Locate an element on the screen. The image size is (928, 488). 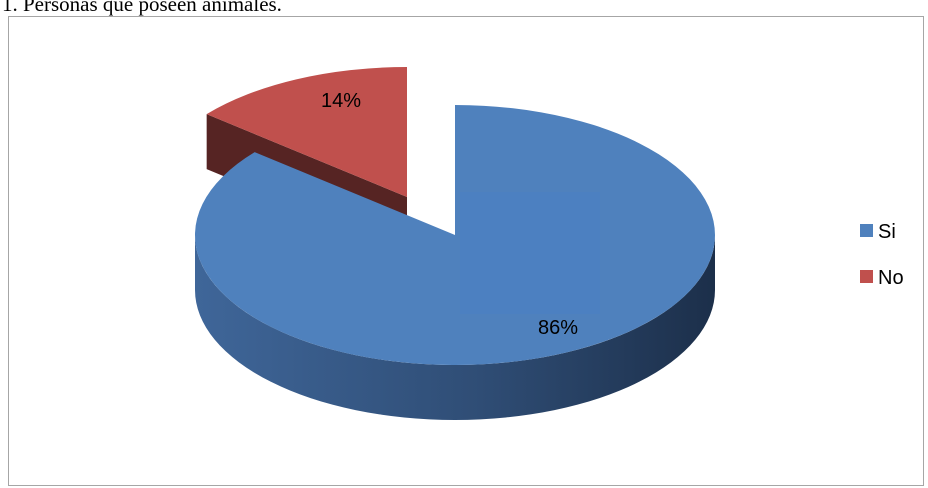
slice-top is located at coordinates (306, 132).